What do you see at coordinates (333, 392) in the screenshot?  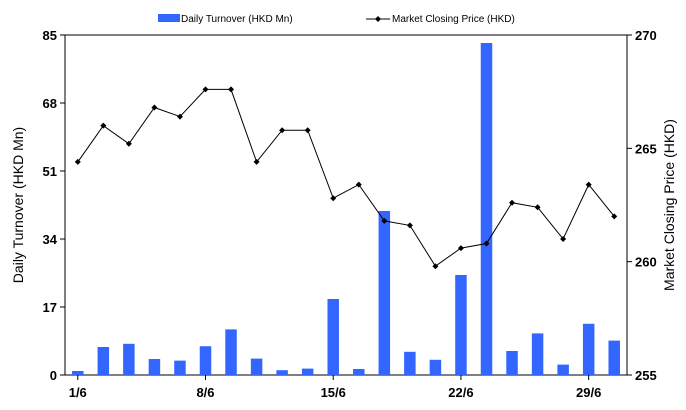 I see `x-tick-label: 15/6` at bounding box center [333, 392].